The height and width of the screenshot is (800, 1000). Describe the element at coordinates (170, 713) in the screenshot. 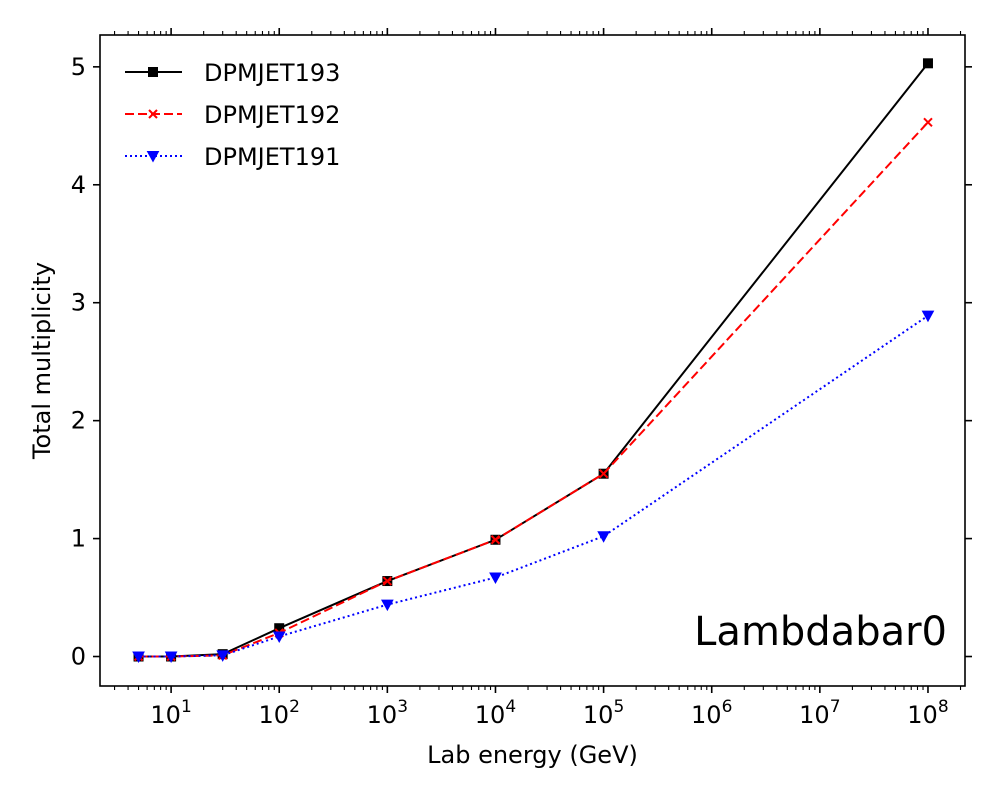

I see `x-tick-label: 10¹` at that location.